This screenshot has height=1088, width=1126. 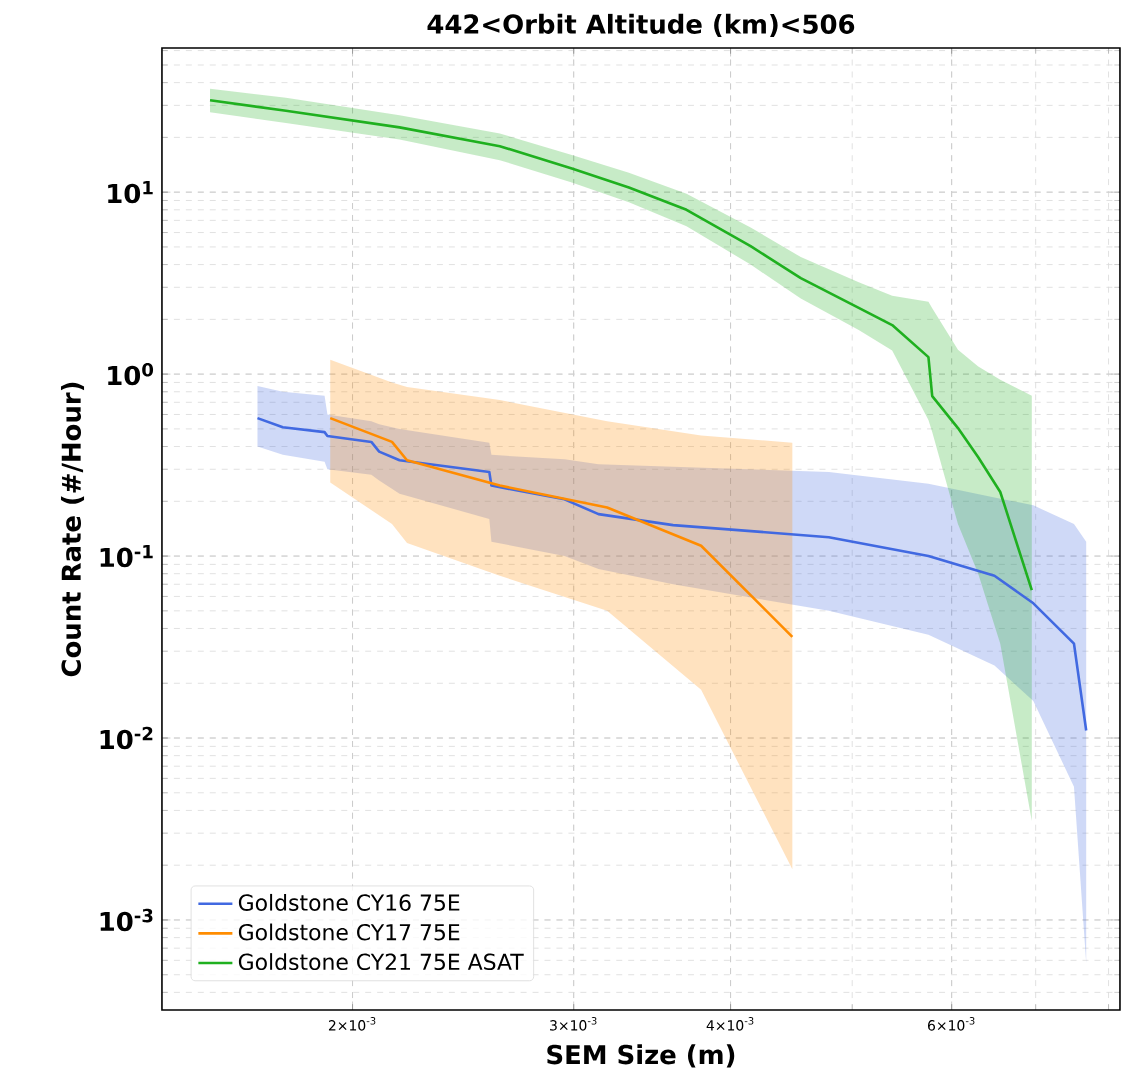 What do you see at coordinates (126, 920) in the screenshot?
I see `y-tick-label: 10$^{-3}$` at bounding box center [126, 920].